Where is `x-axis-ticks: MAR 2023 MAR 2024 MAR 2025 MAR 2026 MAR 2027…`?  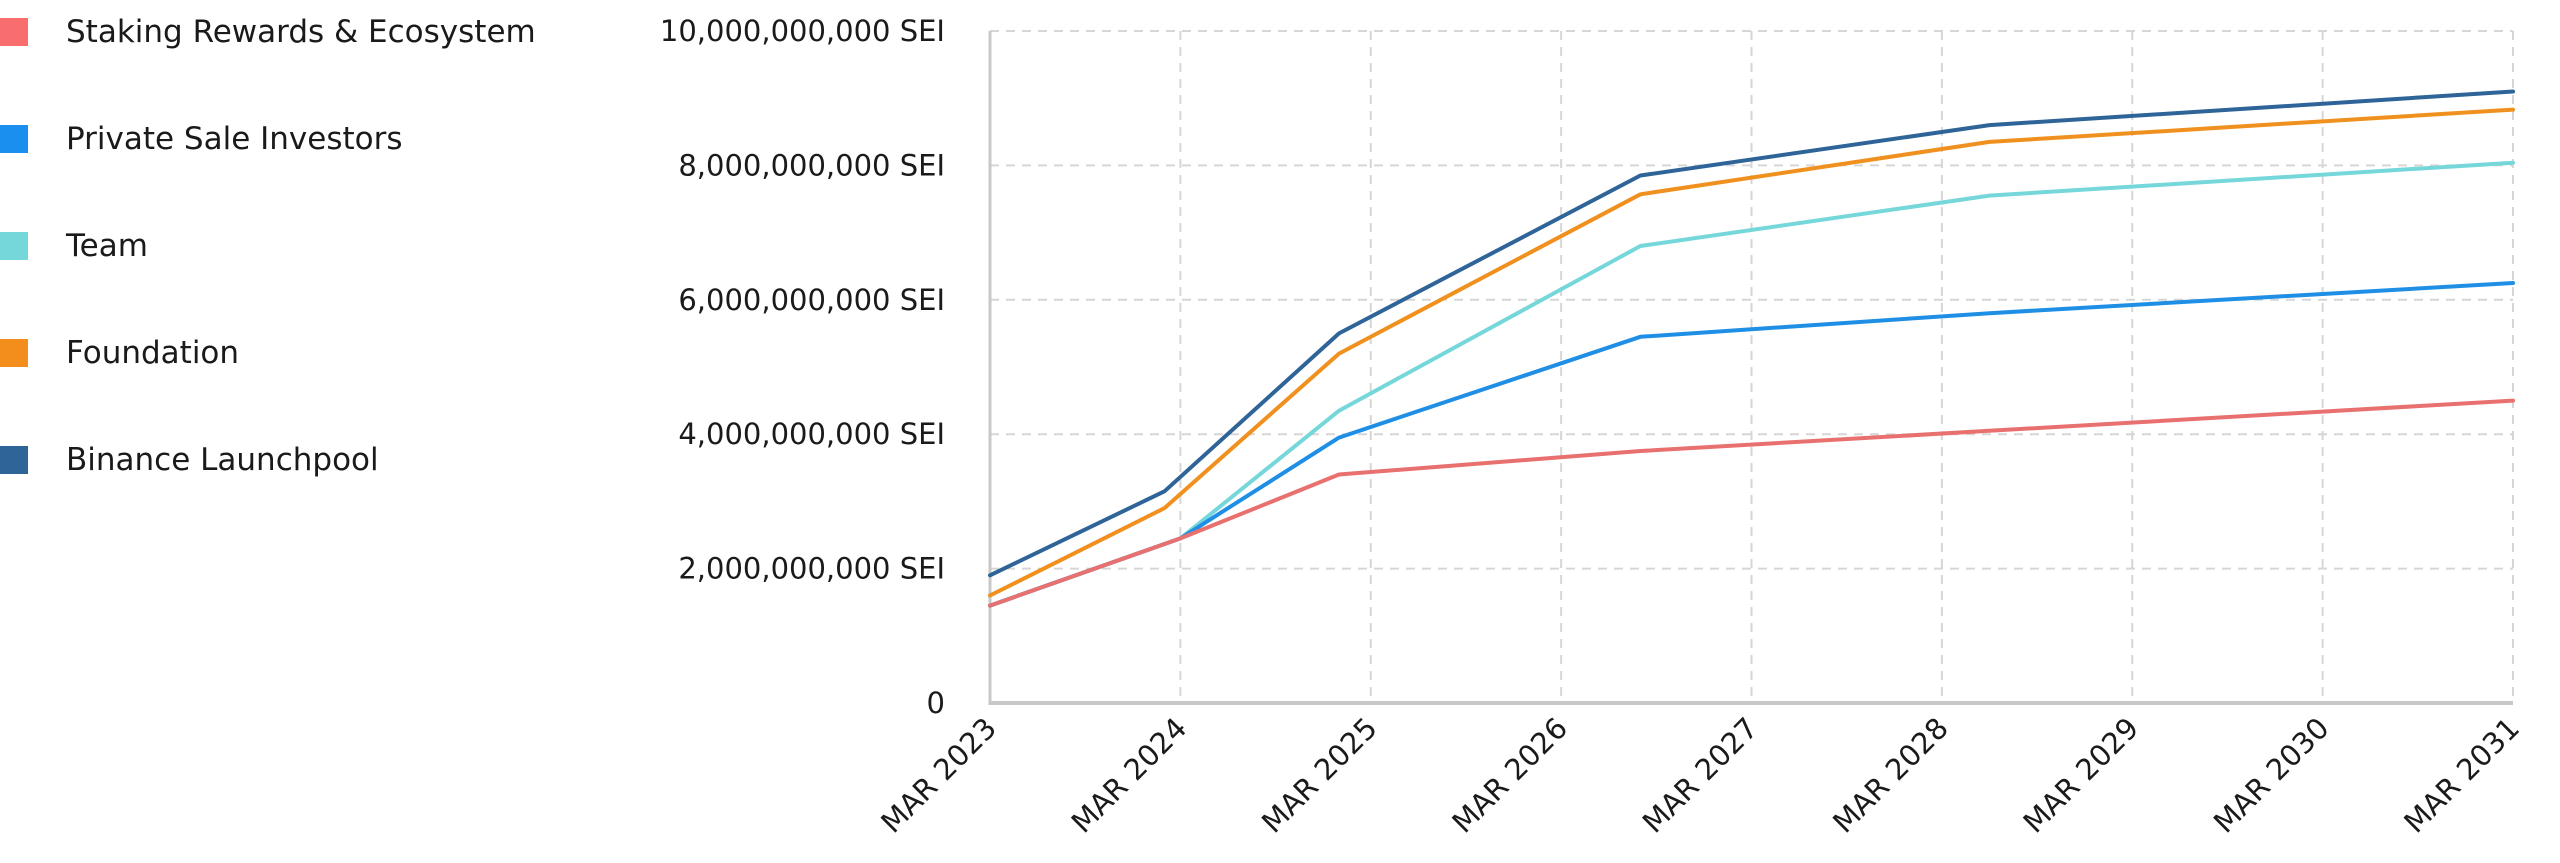 x-axis-ticks: MAR 2023 MAR 2024 MAR 2025 MAR 2026 MAR 2027… is located at coordinates (1700, 775).